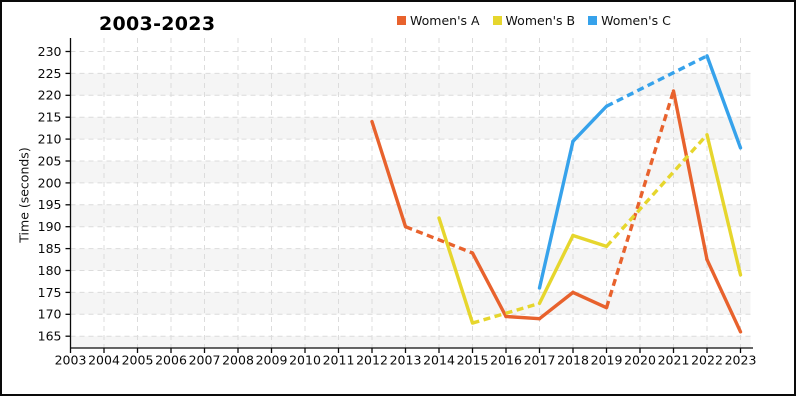  I want to click on x-tick-label: 2020, so click(640, 360).